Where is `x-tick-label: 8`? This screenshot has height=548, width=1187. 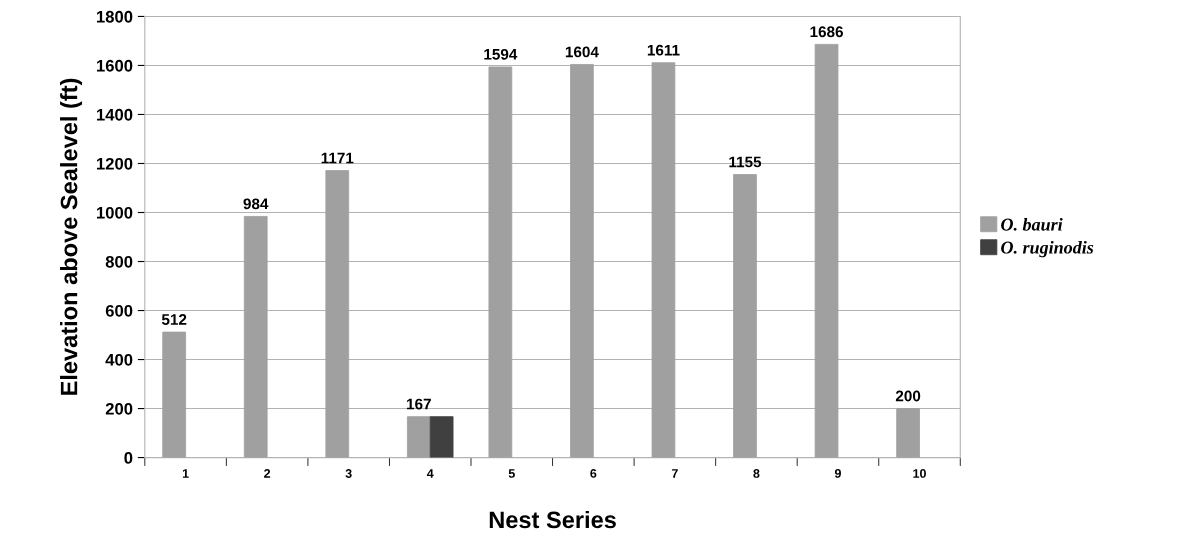
x-tick-label: 8 is located at coordinates (756, 473).